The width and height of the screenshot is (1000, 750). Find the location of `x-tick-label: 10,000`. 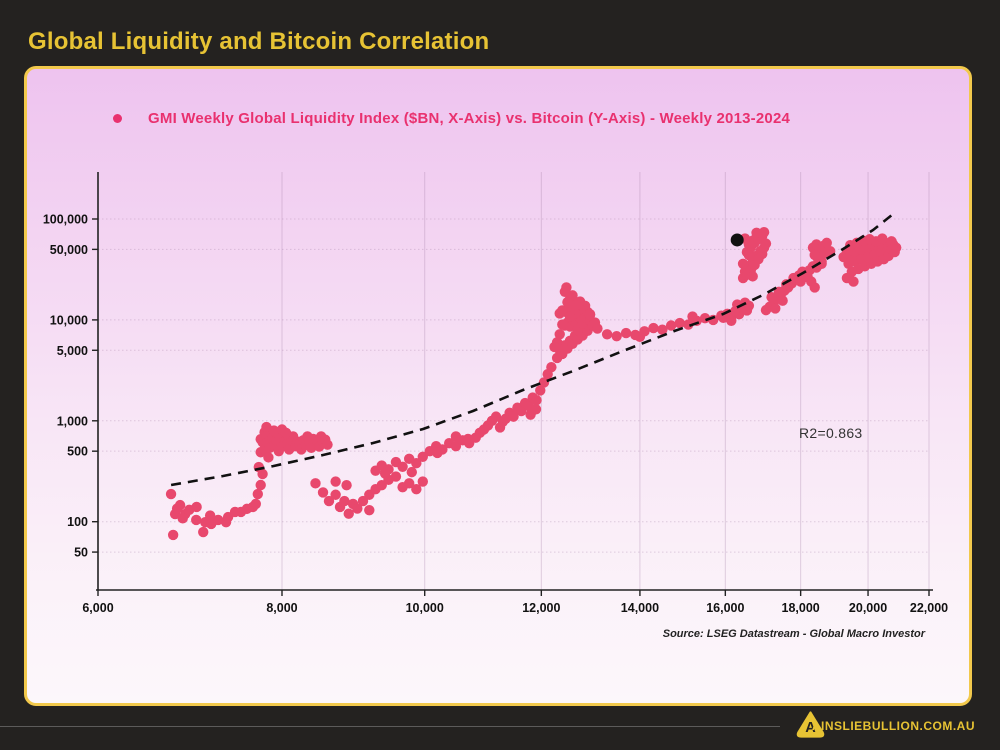

x-tick-label: 10,000 is located at coordinates (425, 608).